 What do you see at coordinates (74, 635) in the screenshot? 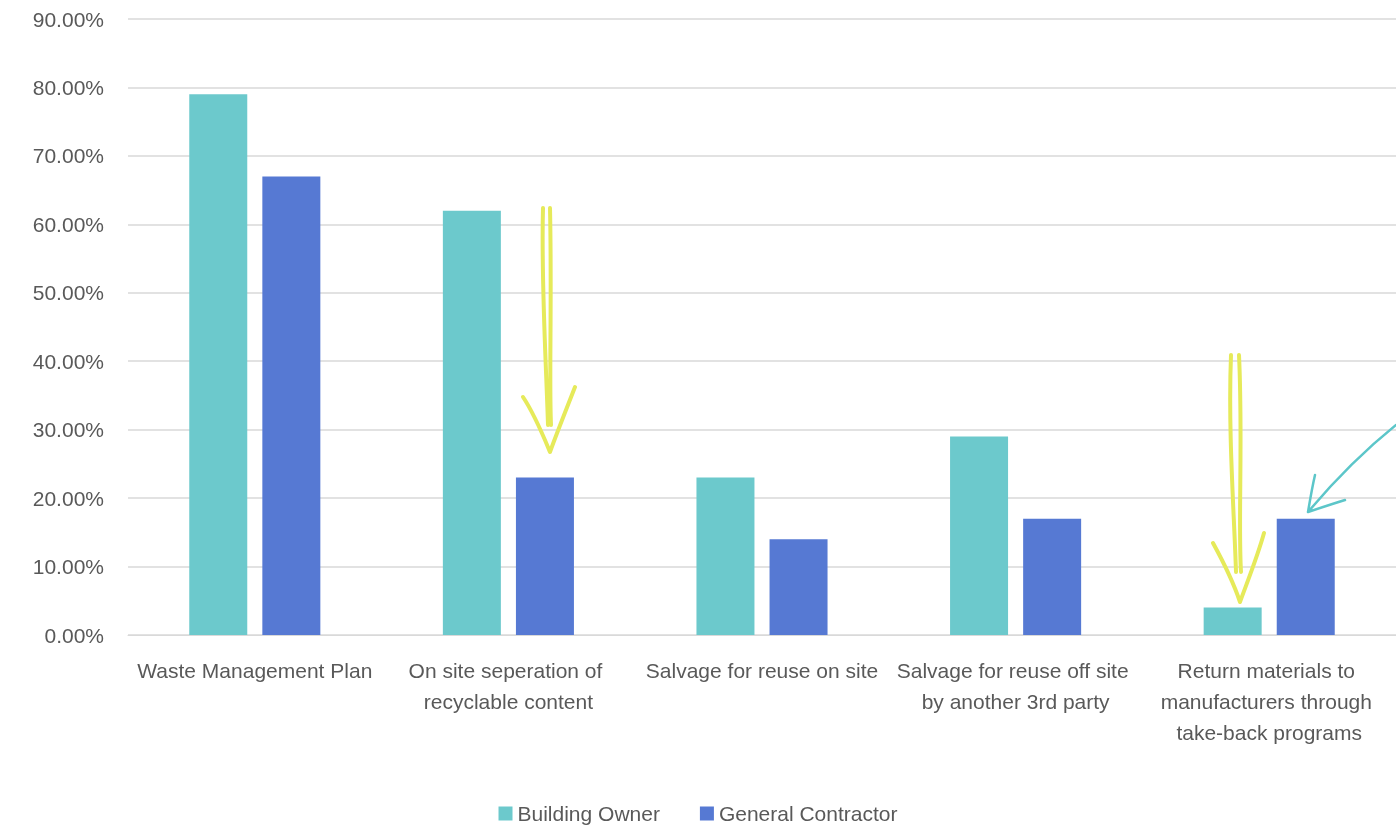
I see `y-tick-label: 0.00%` at bounding box center [74, 635].